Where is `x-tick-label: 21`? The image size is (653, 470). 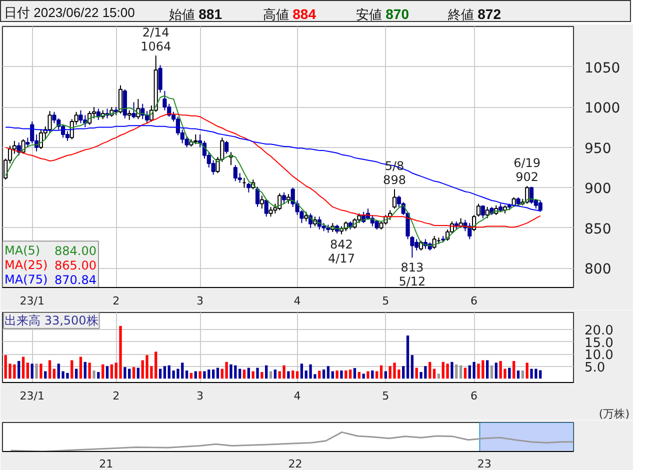
x-tick-label: 21 is located at coordinates (106, 464).